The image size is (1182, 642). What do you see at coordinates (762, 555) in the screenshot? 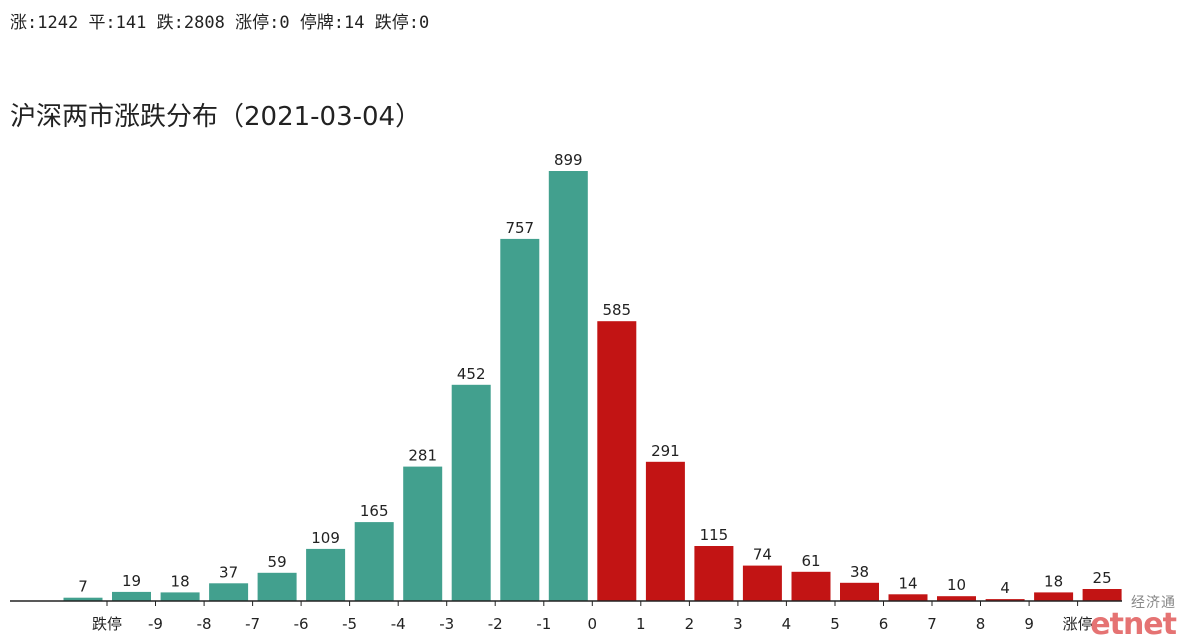
I see `bar-value-label: 74` at bounding box center [762, 555].